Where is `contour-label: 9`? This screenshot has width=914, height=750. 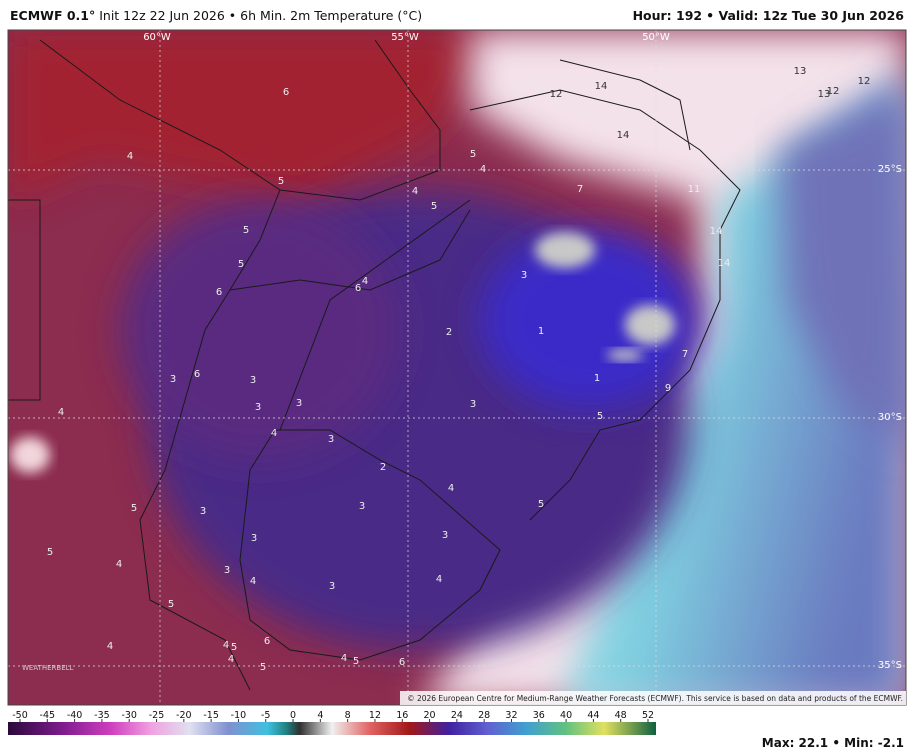 contour-label: 9 is located at coordinates (668, 388).